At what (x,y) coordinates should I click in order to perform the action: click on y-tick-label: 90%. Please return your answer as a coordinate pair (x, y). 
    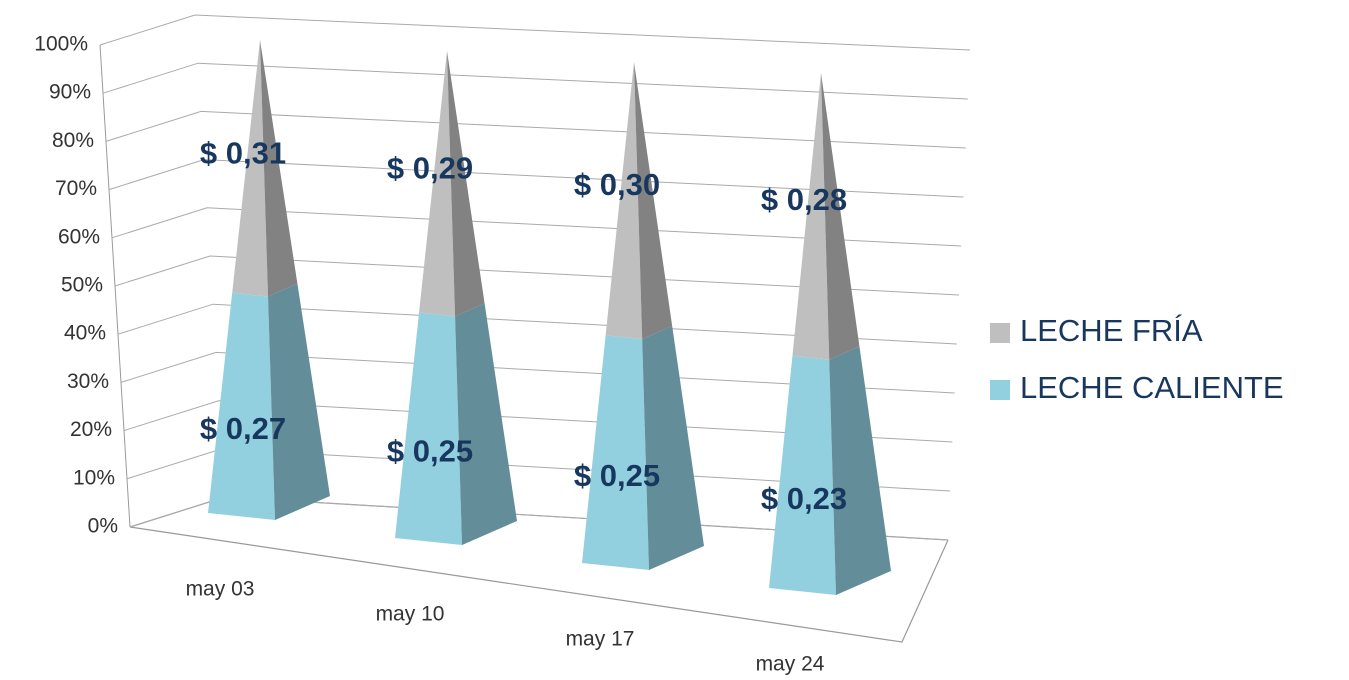
    Looking at the image, I should click on (70, 92).